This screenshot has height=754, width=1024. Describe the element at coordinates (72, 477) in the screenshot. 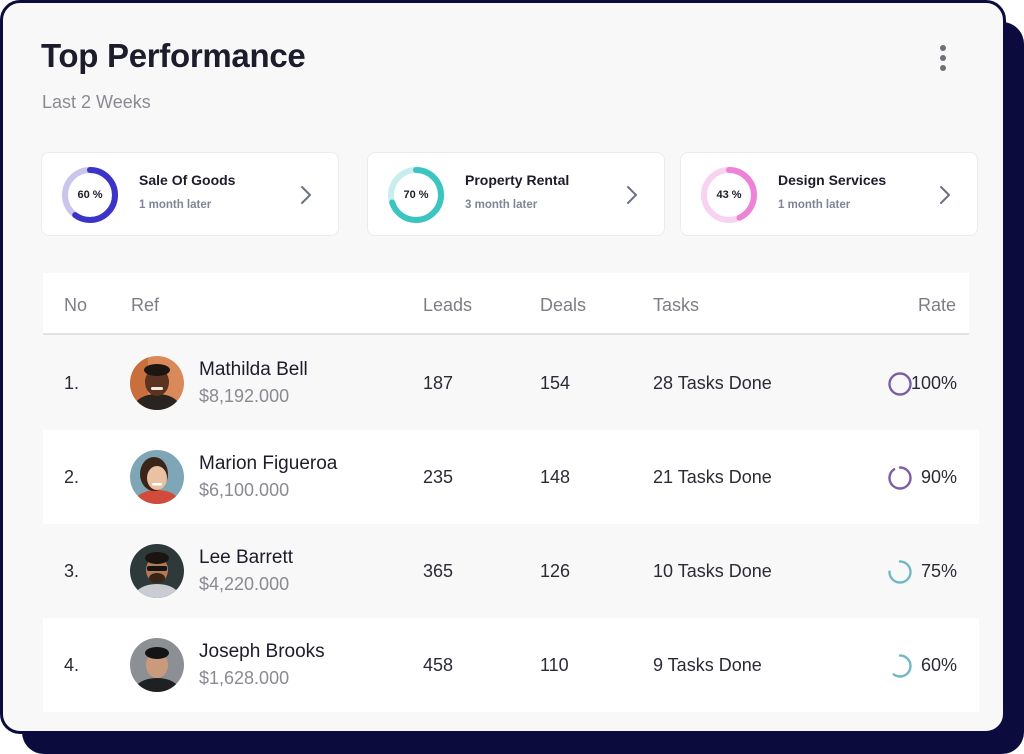

I see `row-number: 2.` at that location.